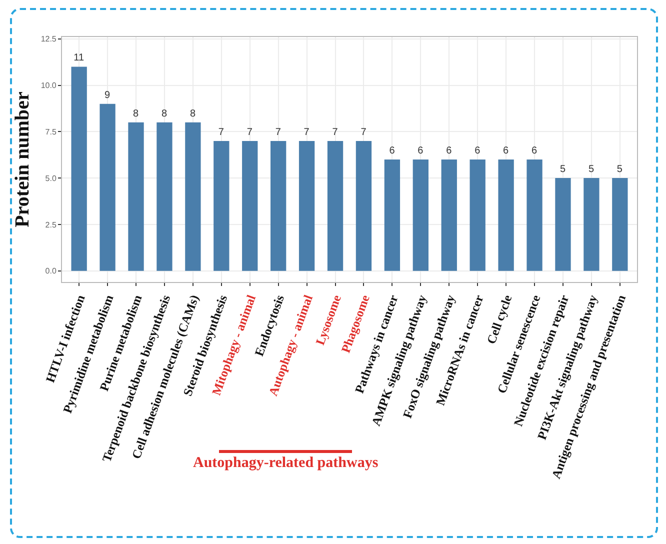 The image size is (666, 544). I want to click on data-label: 11, so click(79, 58).